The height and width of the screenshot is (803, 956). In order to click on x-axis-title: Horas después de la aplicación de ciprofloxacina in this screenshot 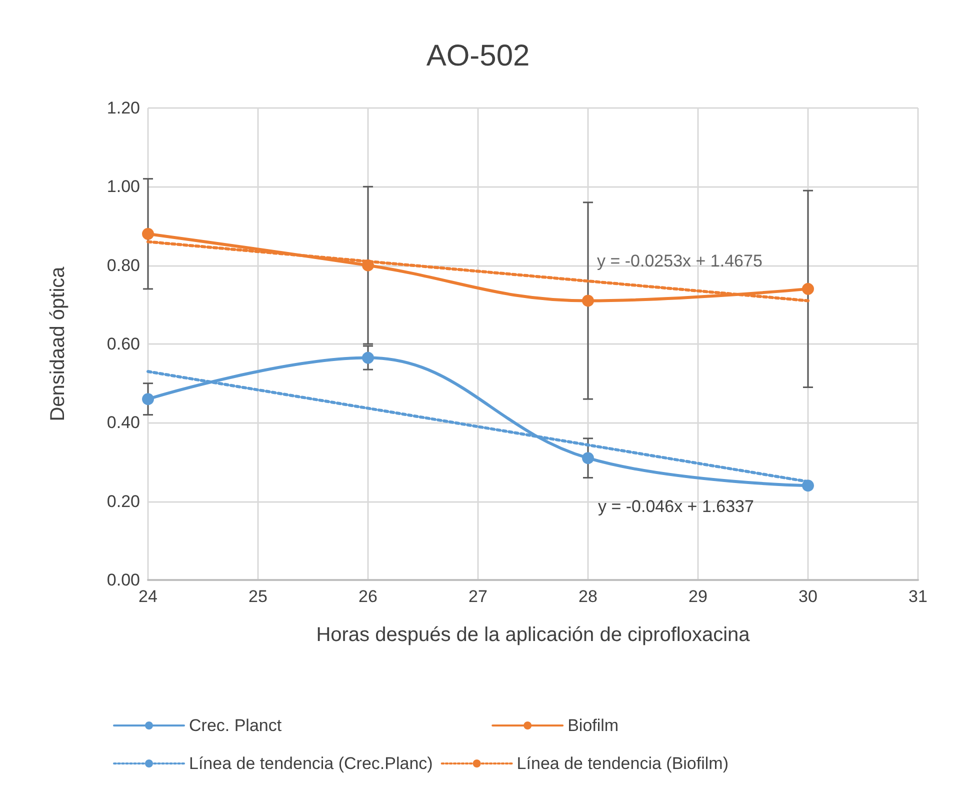, I will do `click(533, 635)`.